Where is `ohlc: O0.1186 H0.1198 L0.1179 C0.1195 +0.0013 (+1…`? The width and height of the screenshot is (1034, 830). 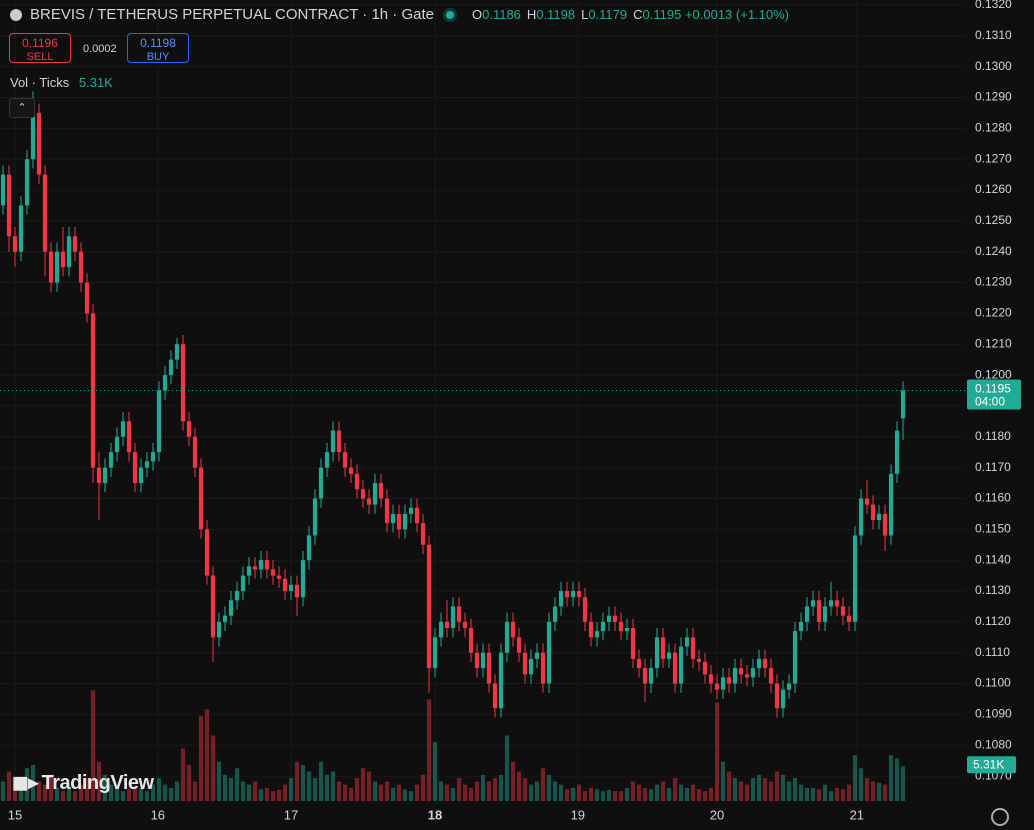
ohlc: O0.1186 H0.1198 L0.1179 C0.1195 +0.0013 (+1… is located at coordinates (627, 14).